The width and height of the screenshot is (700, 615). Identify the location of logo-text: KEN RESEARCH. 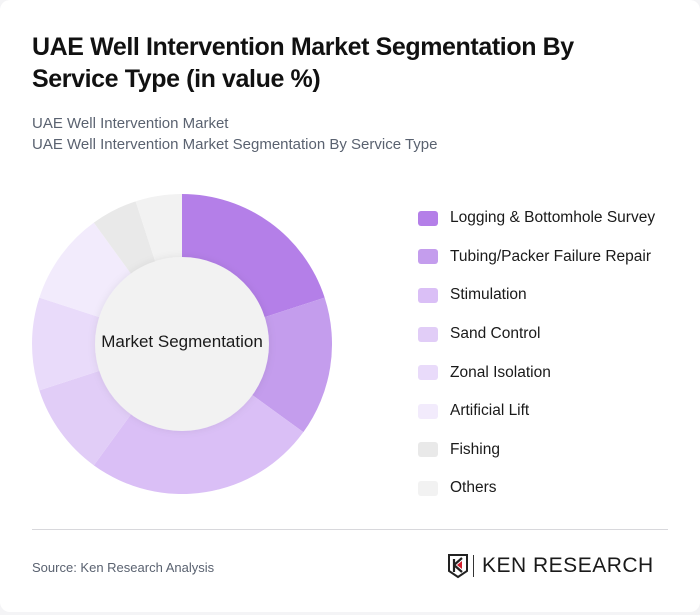
(568, 565).